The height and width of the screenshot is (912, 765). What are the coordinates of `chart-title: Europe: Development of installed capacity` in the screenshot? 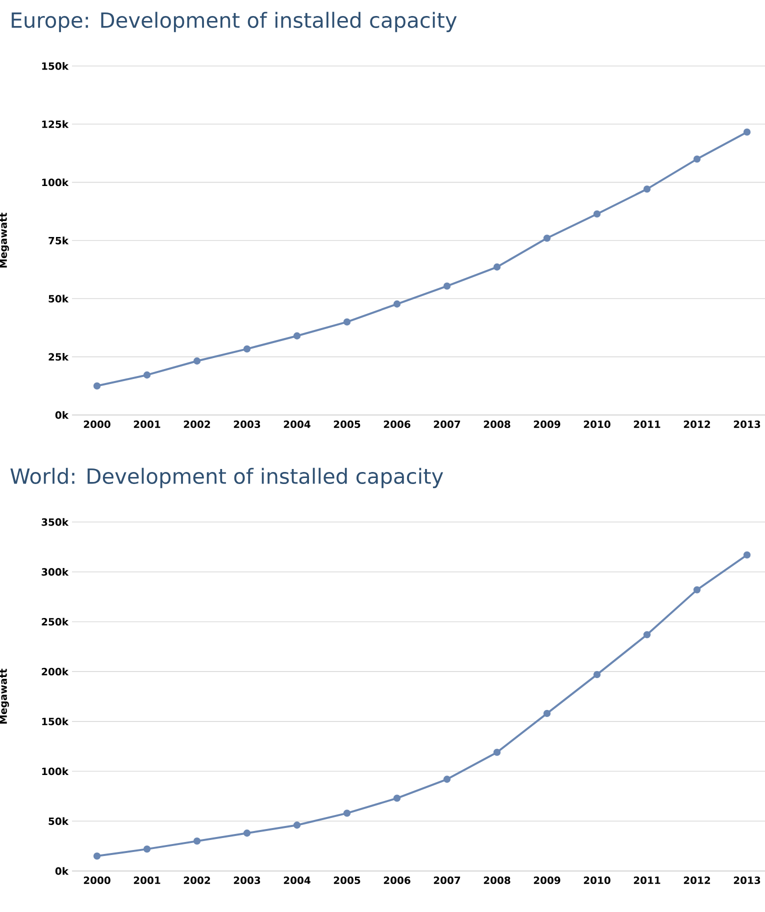 It's located at (234, 22).